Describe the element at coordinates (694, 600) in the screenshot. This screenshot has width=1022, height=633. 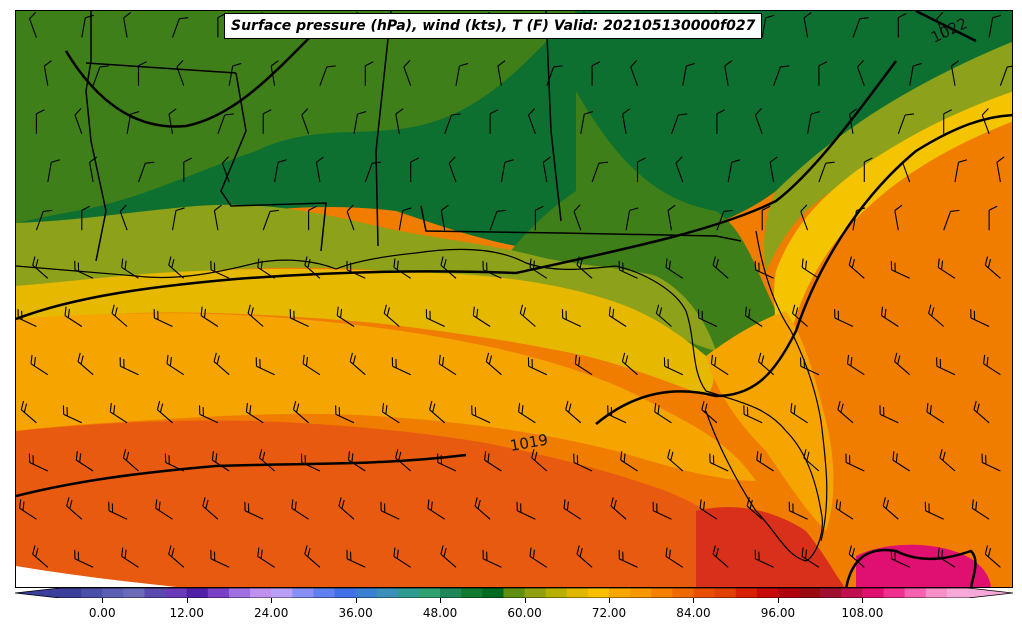
I see `colorbar-tick` at that location.